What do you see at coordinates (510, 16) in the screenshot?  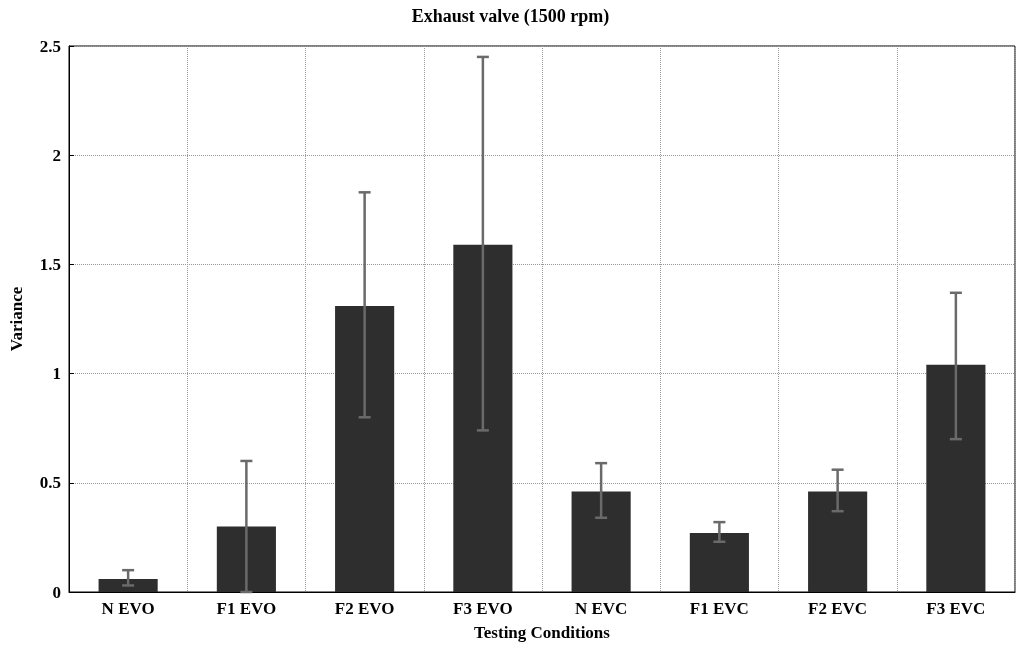 I see `chart-title: Exhaust valve (1500 rpm)` at bounding box center [510, 16].